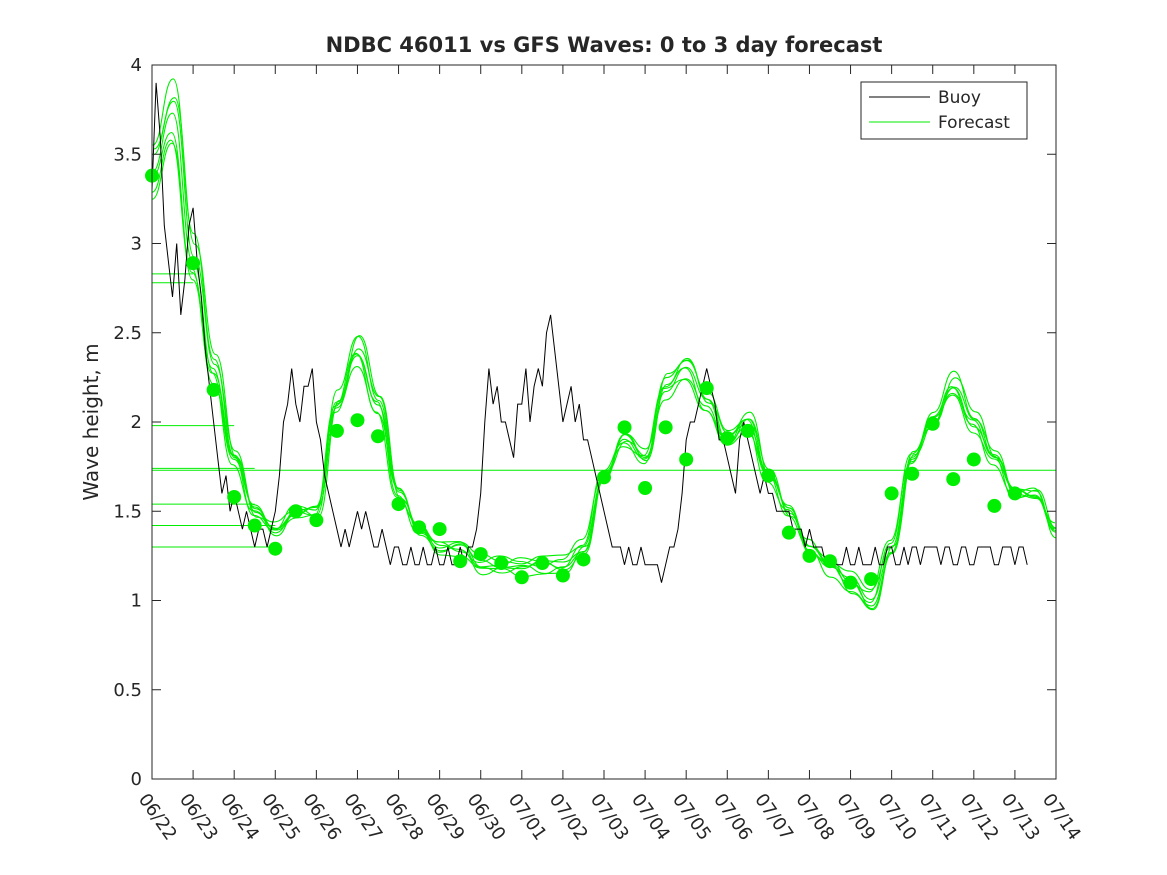  I want to click on y-tick-label: 3, so click(136, 244).